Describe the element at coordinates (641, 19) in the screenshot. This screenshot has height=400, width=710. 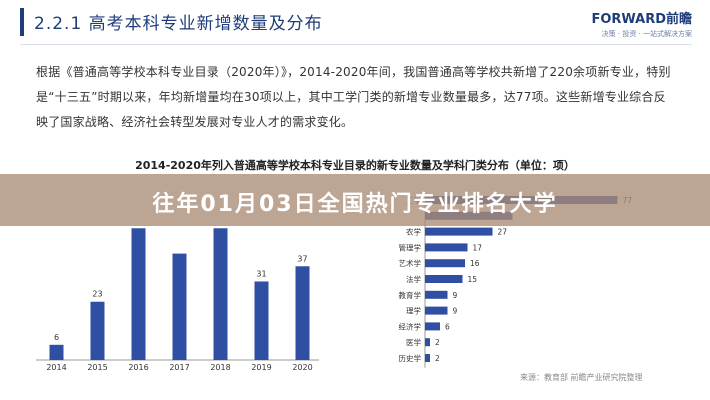
I see `logo-text: FORWARD前瞻` at that location.